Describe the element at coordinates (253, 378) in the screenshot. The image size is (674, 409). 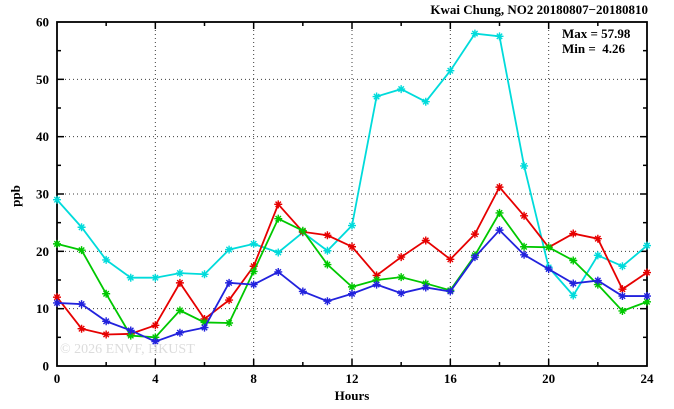
I see `x-tick-label: 8` at that location.